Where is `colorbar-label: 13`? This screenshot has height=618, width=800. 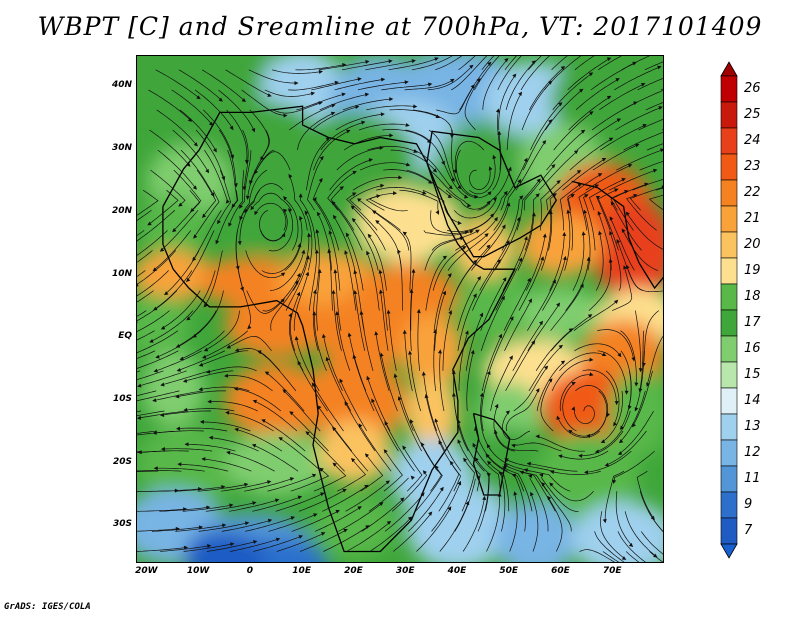
colorbar-label: 13 is located at coordinates (752, 426).